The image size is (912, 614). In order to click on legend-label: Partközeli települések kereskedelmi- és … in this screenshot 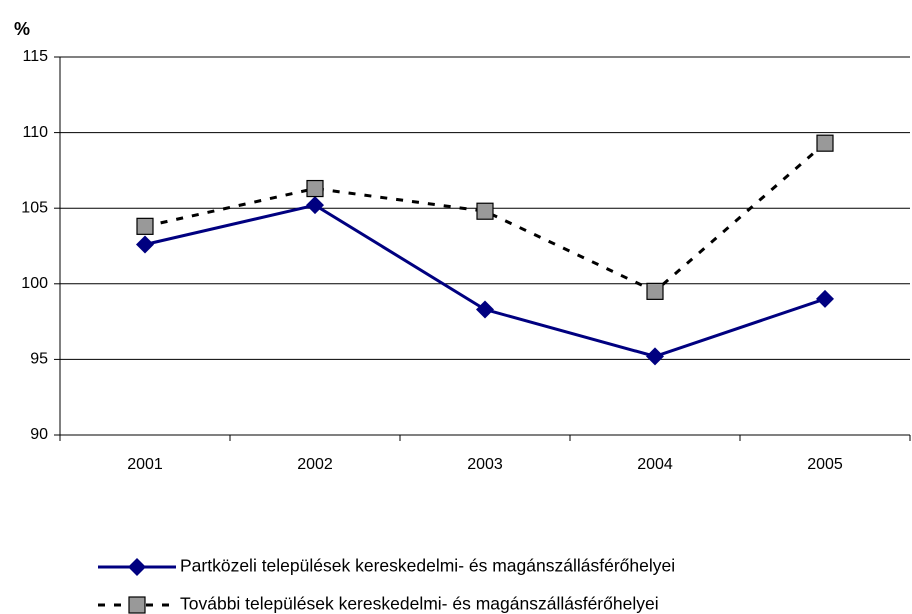, I will do `click(427, 566)`.